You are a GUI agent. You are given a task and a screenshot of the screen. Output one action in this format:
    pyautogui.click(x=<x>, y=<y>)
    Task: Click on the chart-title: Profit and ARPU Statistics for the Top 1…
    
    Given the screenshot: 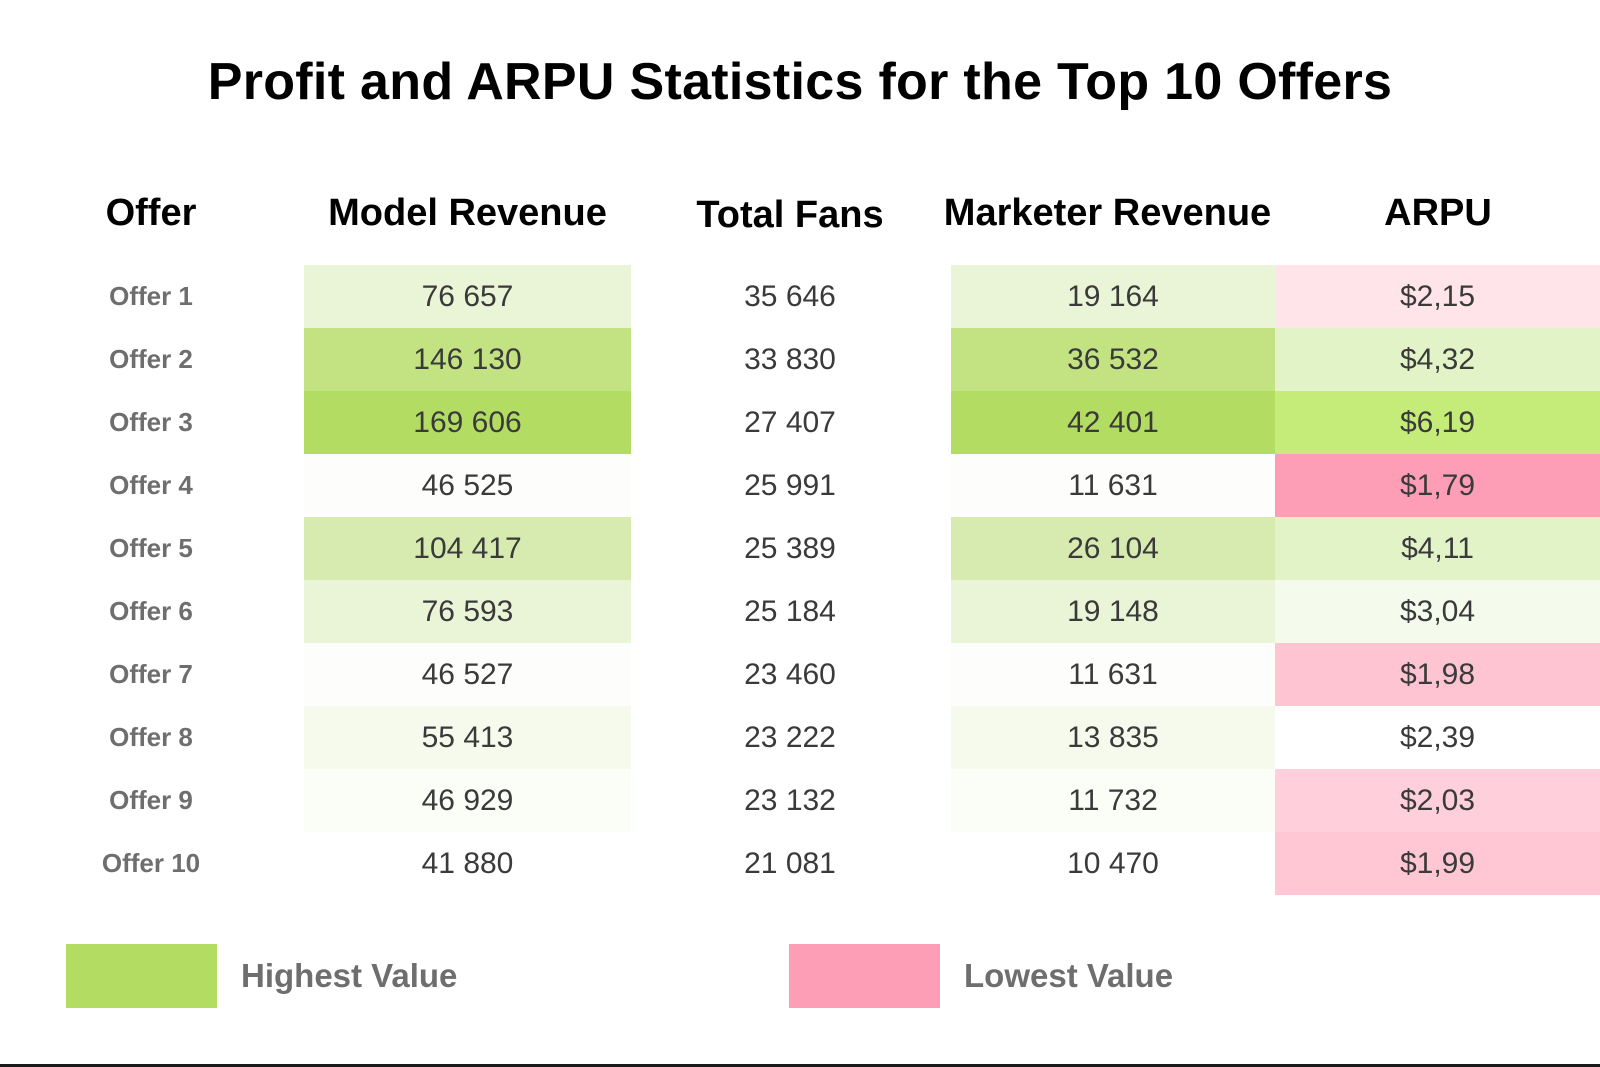 What is the action you would take?
    pyautogui.click(x=800, y=82)
    